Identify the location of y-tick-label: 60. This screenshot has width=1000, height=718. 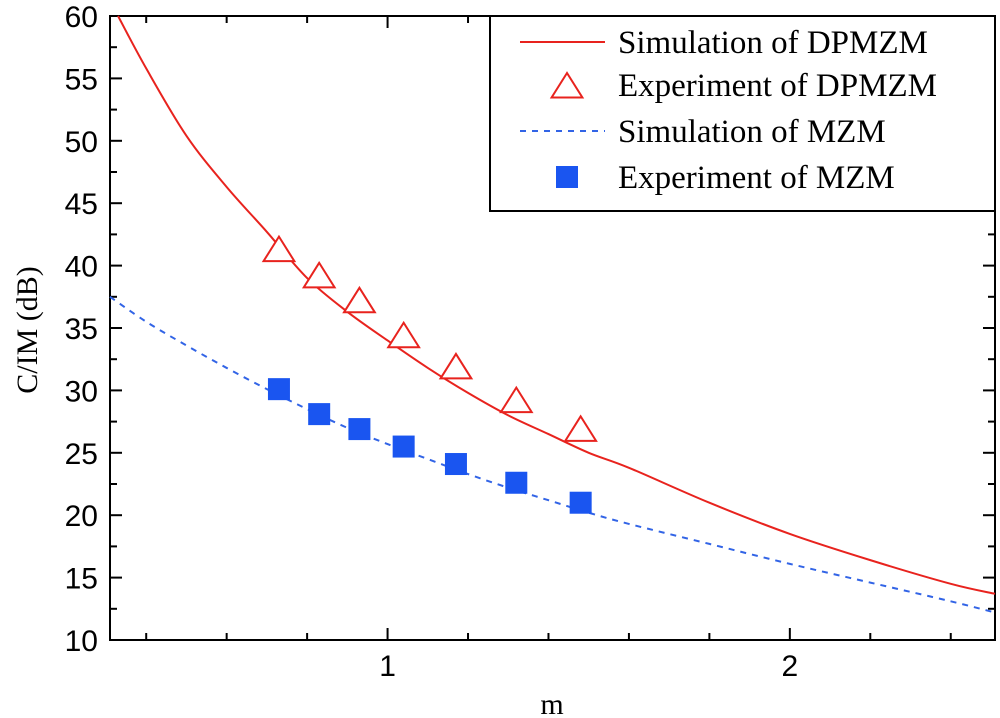
(81, 17).